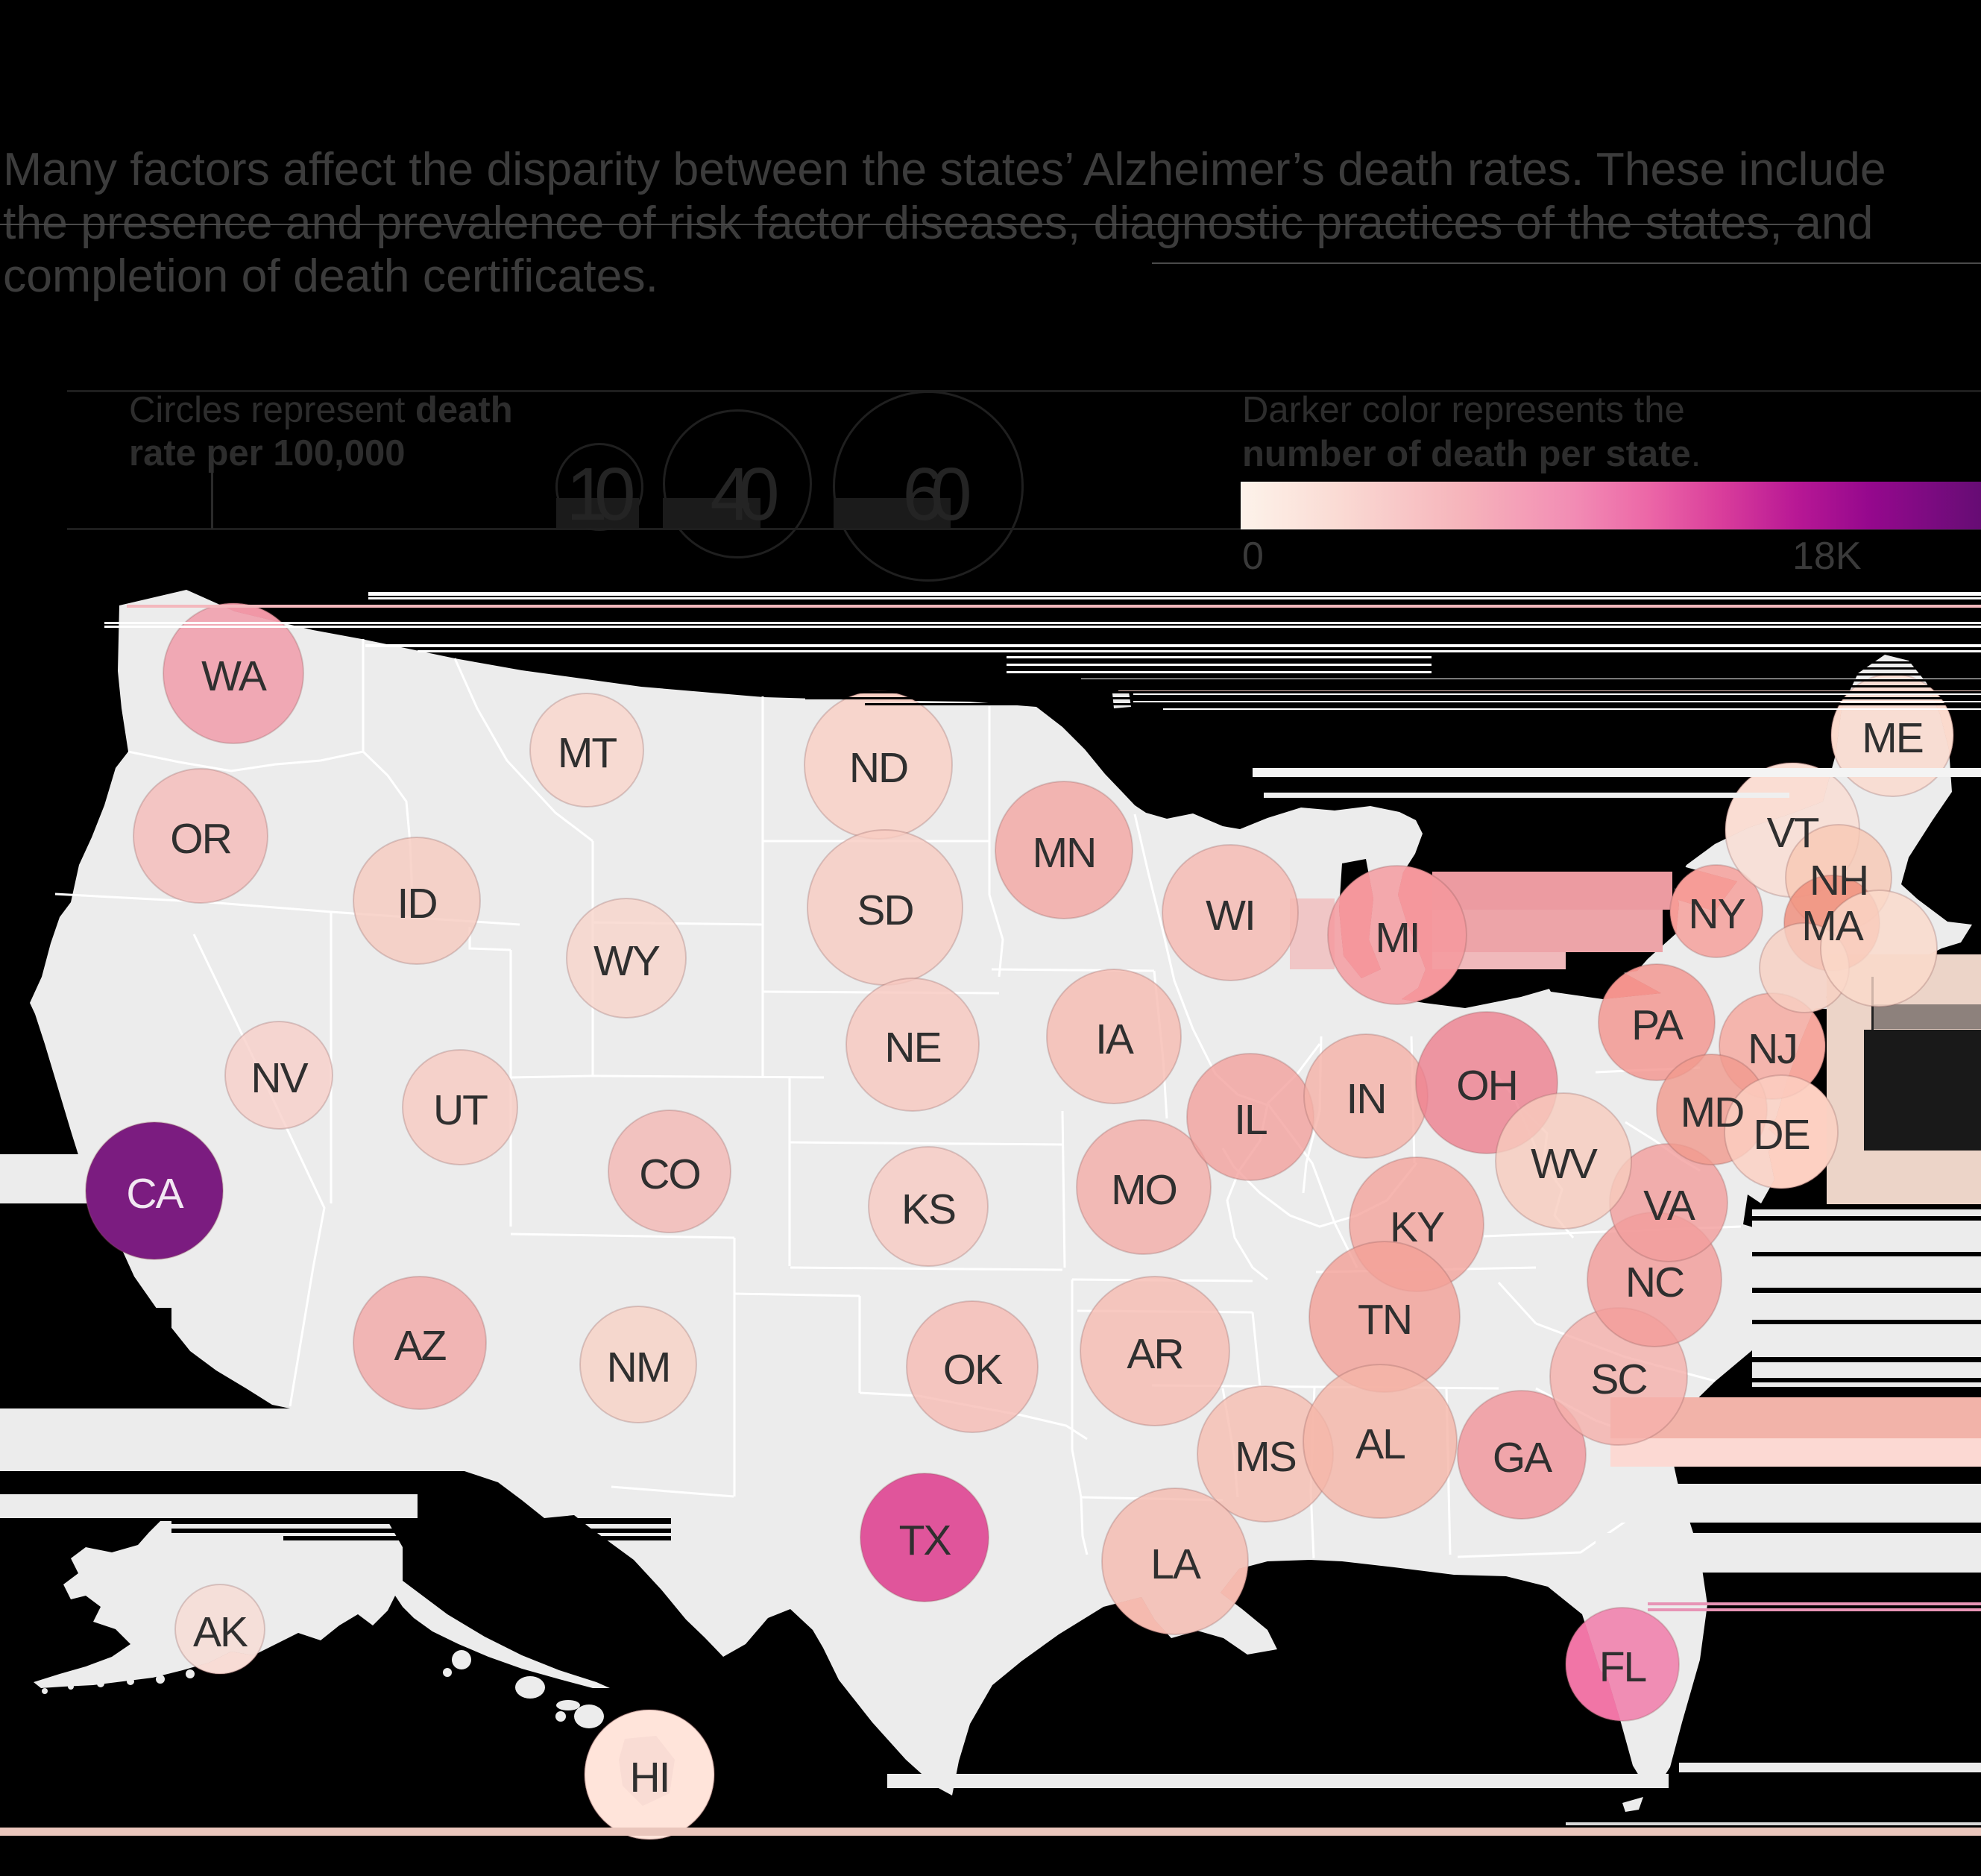 Image resolution: width=1981 pixels, height=1876 pixels. What do you see at coordinates (1669, 1206) in the screenshot?
I see `svg-text: VA` at bounding box center [1669, 1206].